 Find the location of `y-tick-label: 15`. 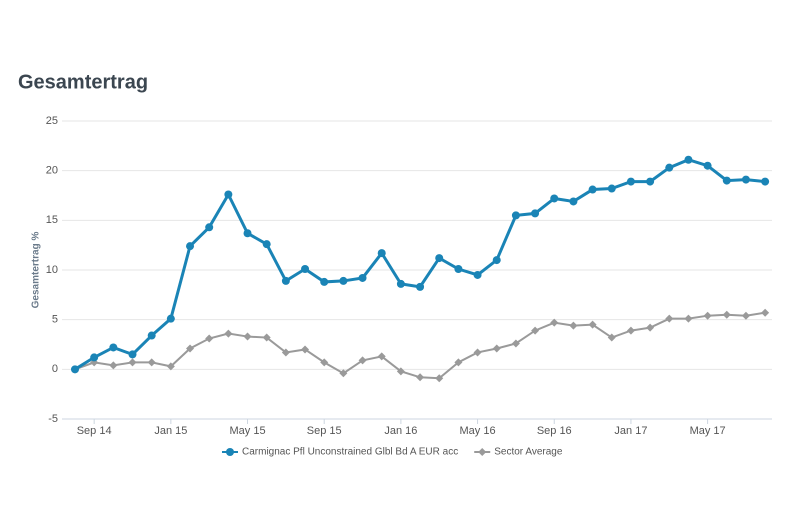

y-tick-label: 15 is located at coordinates (52, 220).